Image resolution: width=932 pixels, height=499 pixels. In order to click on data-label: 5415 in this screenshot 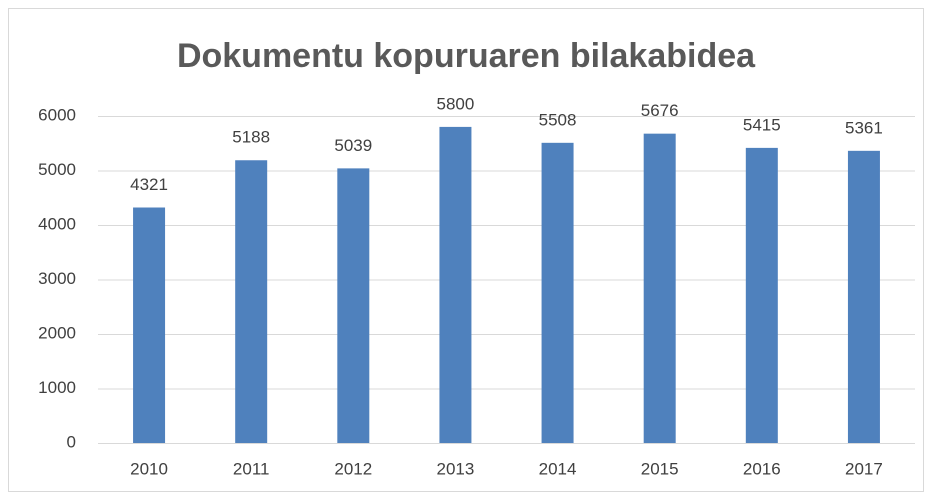, I will do `click(762, 124)`.